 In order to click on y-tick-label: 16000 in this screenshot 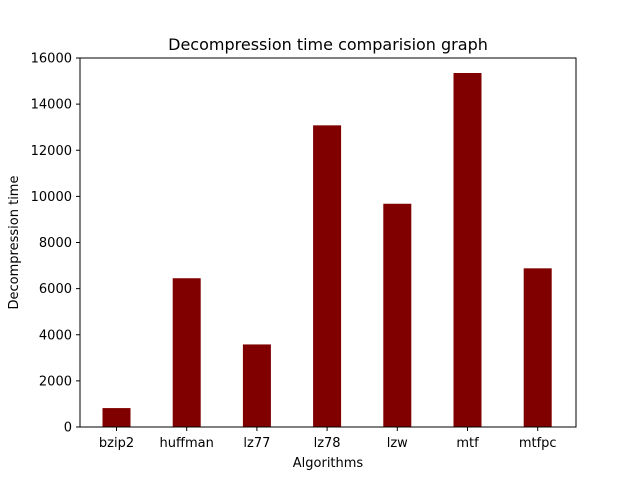, I will do `click(51, 59)`.